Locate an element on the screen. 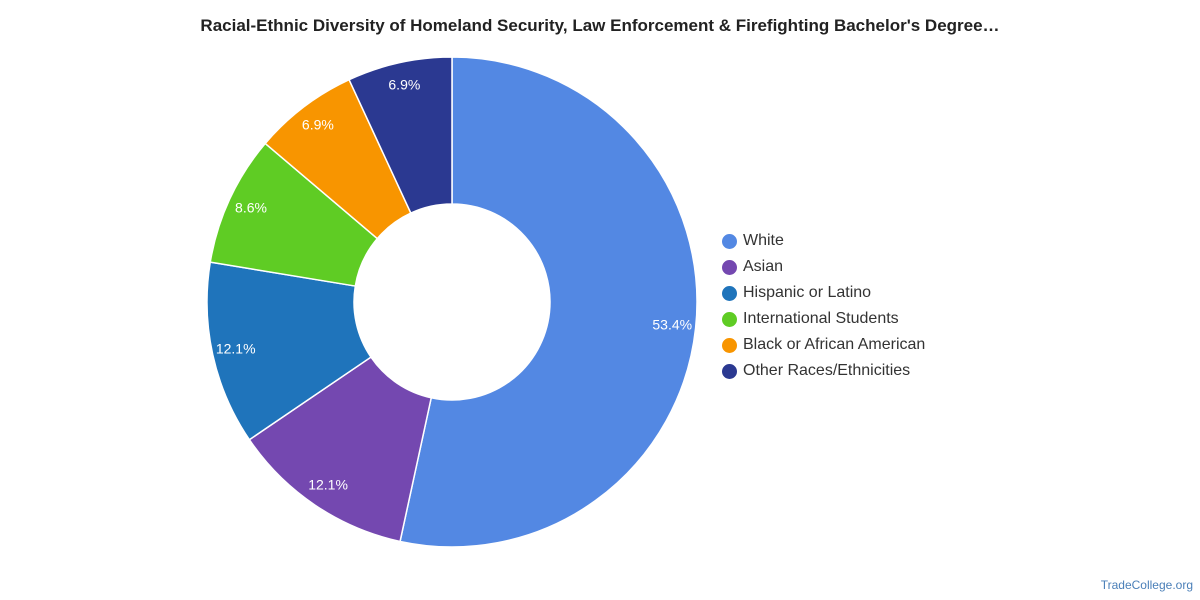 The height and width of the screenshot is (600, 1200). legend-label: Black or African American is located at coordinates (834, 344).